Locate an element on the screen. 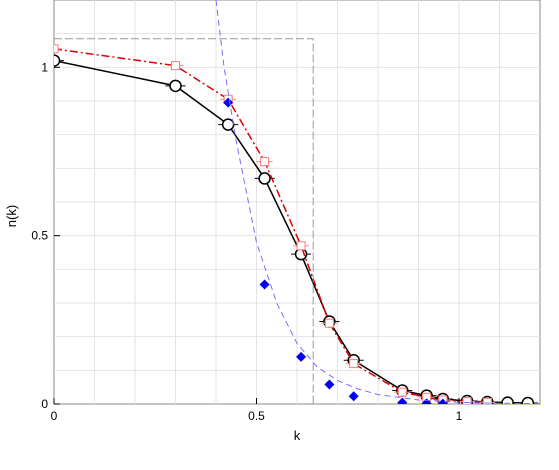 The image size is (559, 470). x-tick-label: 0.5 is located at coordinates (256, 416).